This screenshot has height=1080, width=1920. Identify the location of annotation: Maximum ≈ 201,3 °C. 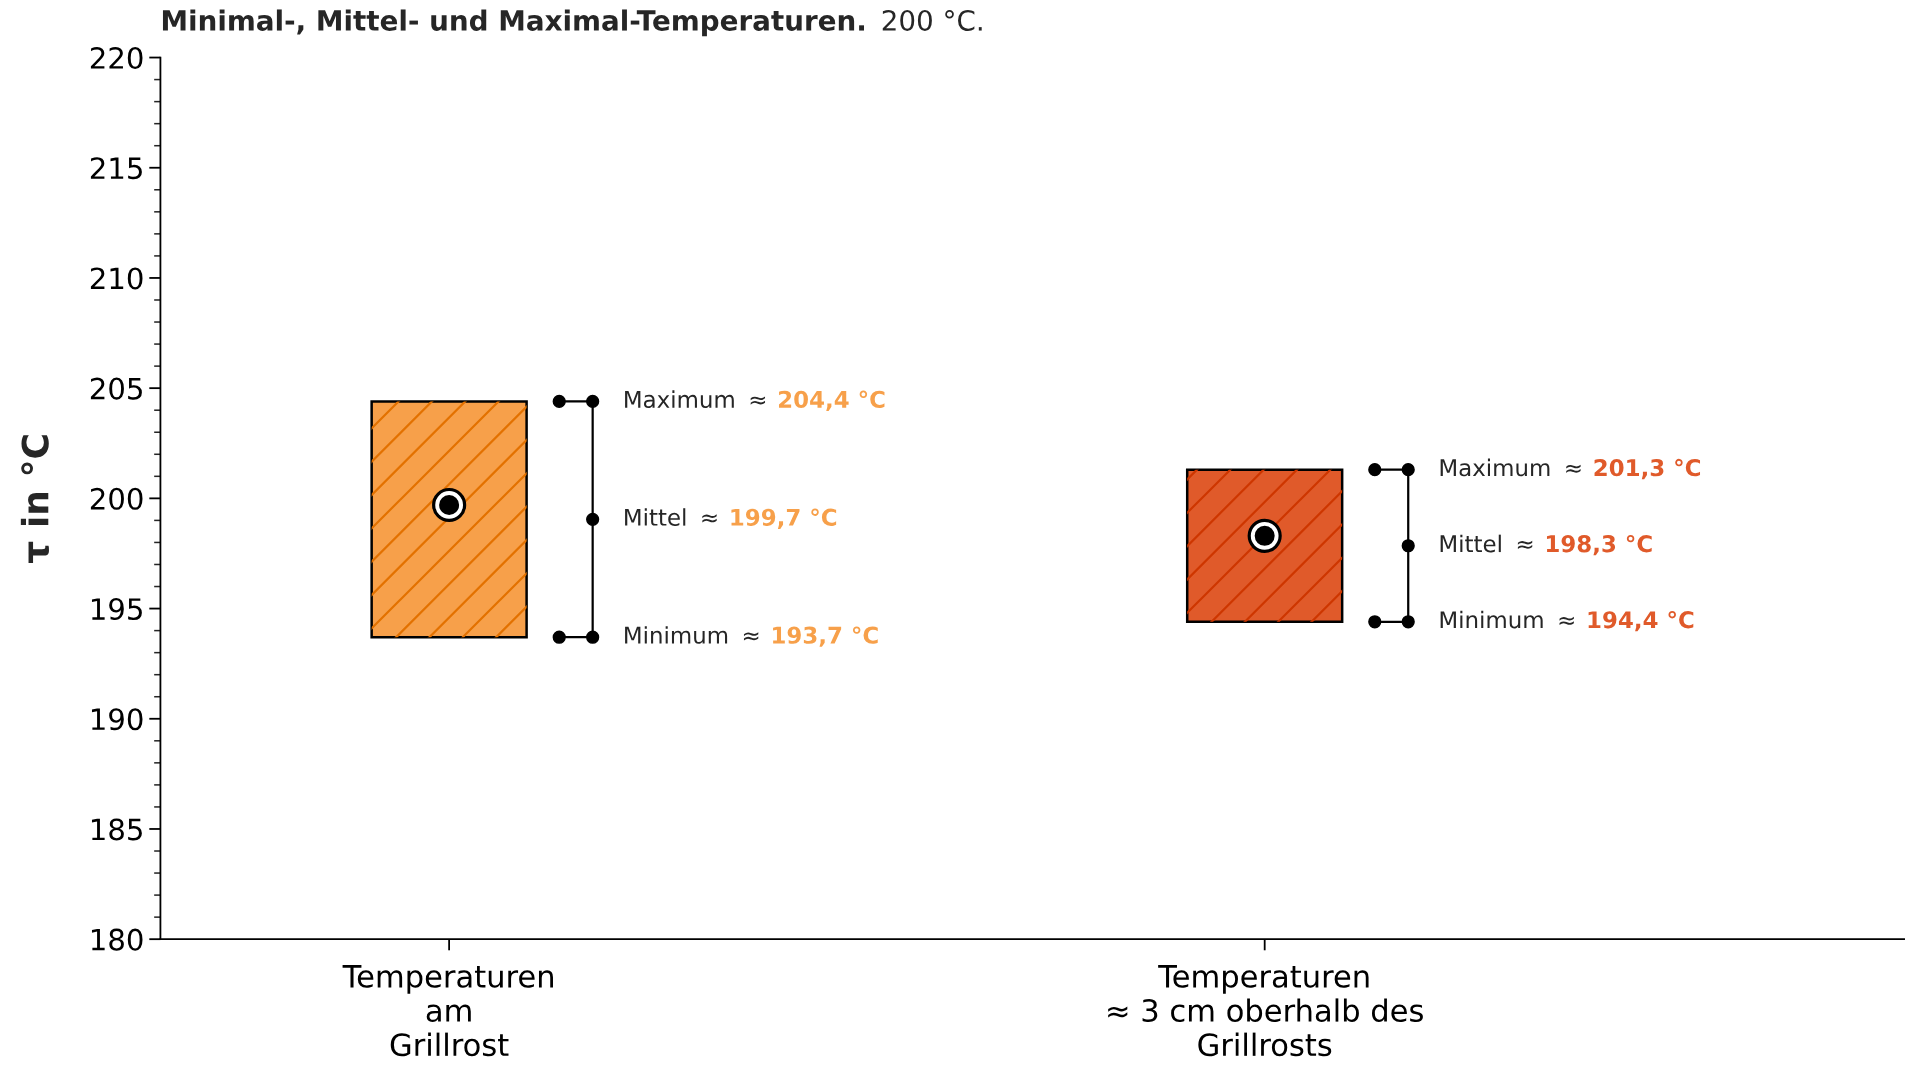
(1570, 469).